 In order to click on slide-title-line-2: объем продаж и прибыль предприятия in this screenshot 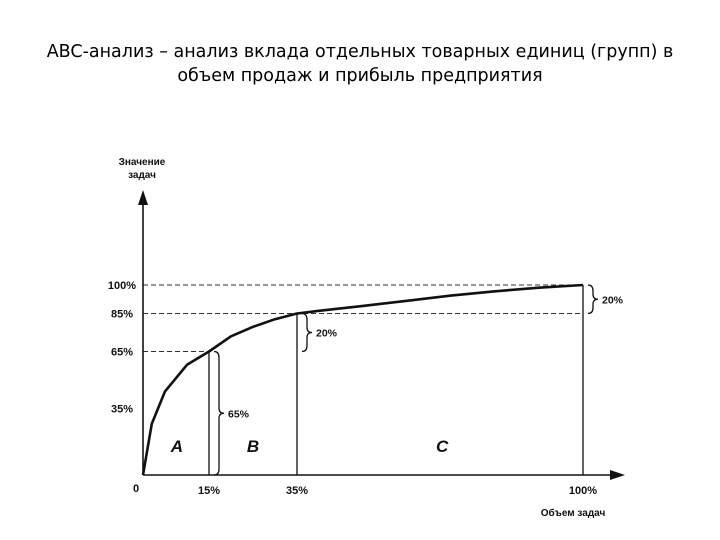, I will do `click(360, 76)`.